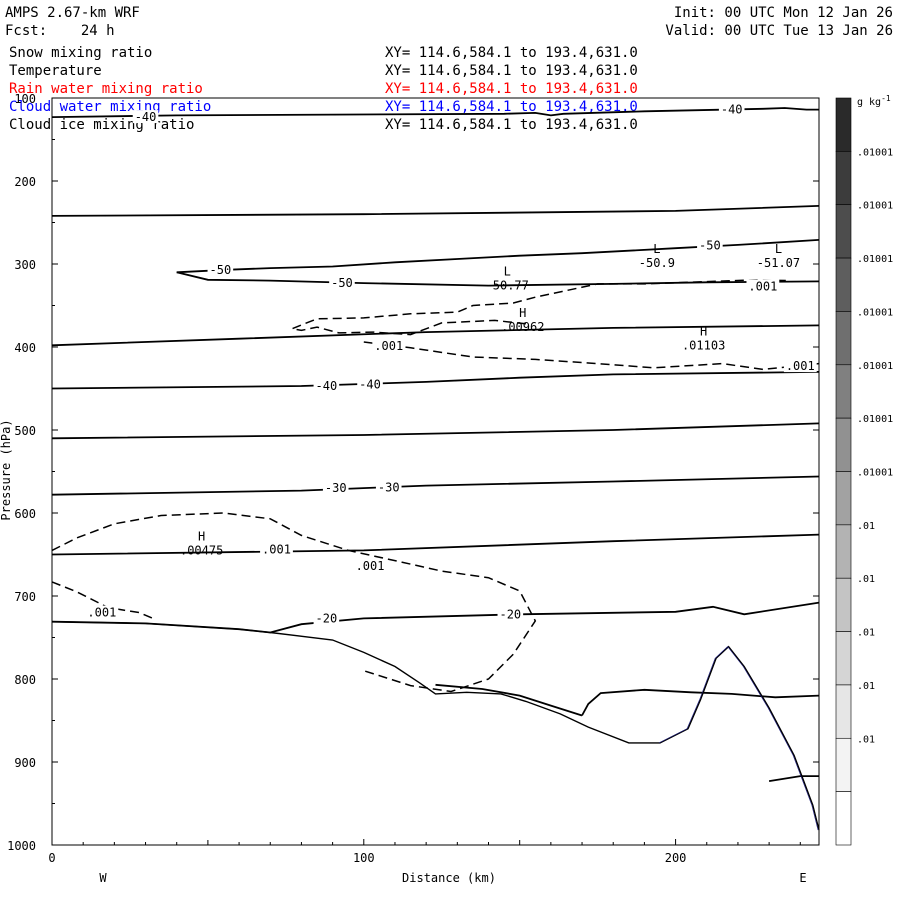 This screenshot has width=900, height=900. I want to click on extremum-value: -51.07, so click(778, 263).